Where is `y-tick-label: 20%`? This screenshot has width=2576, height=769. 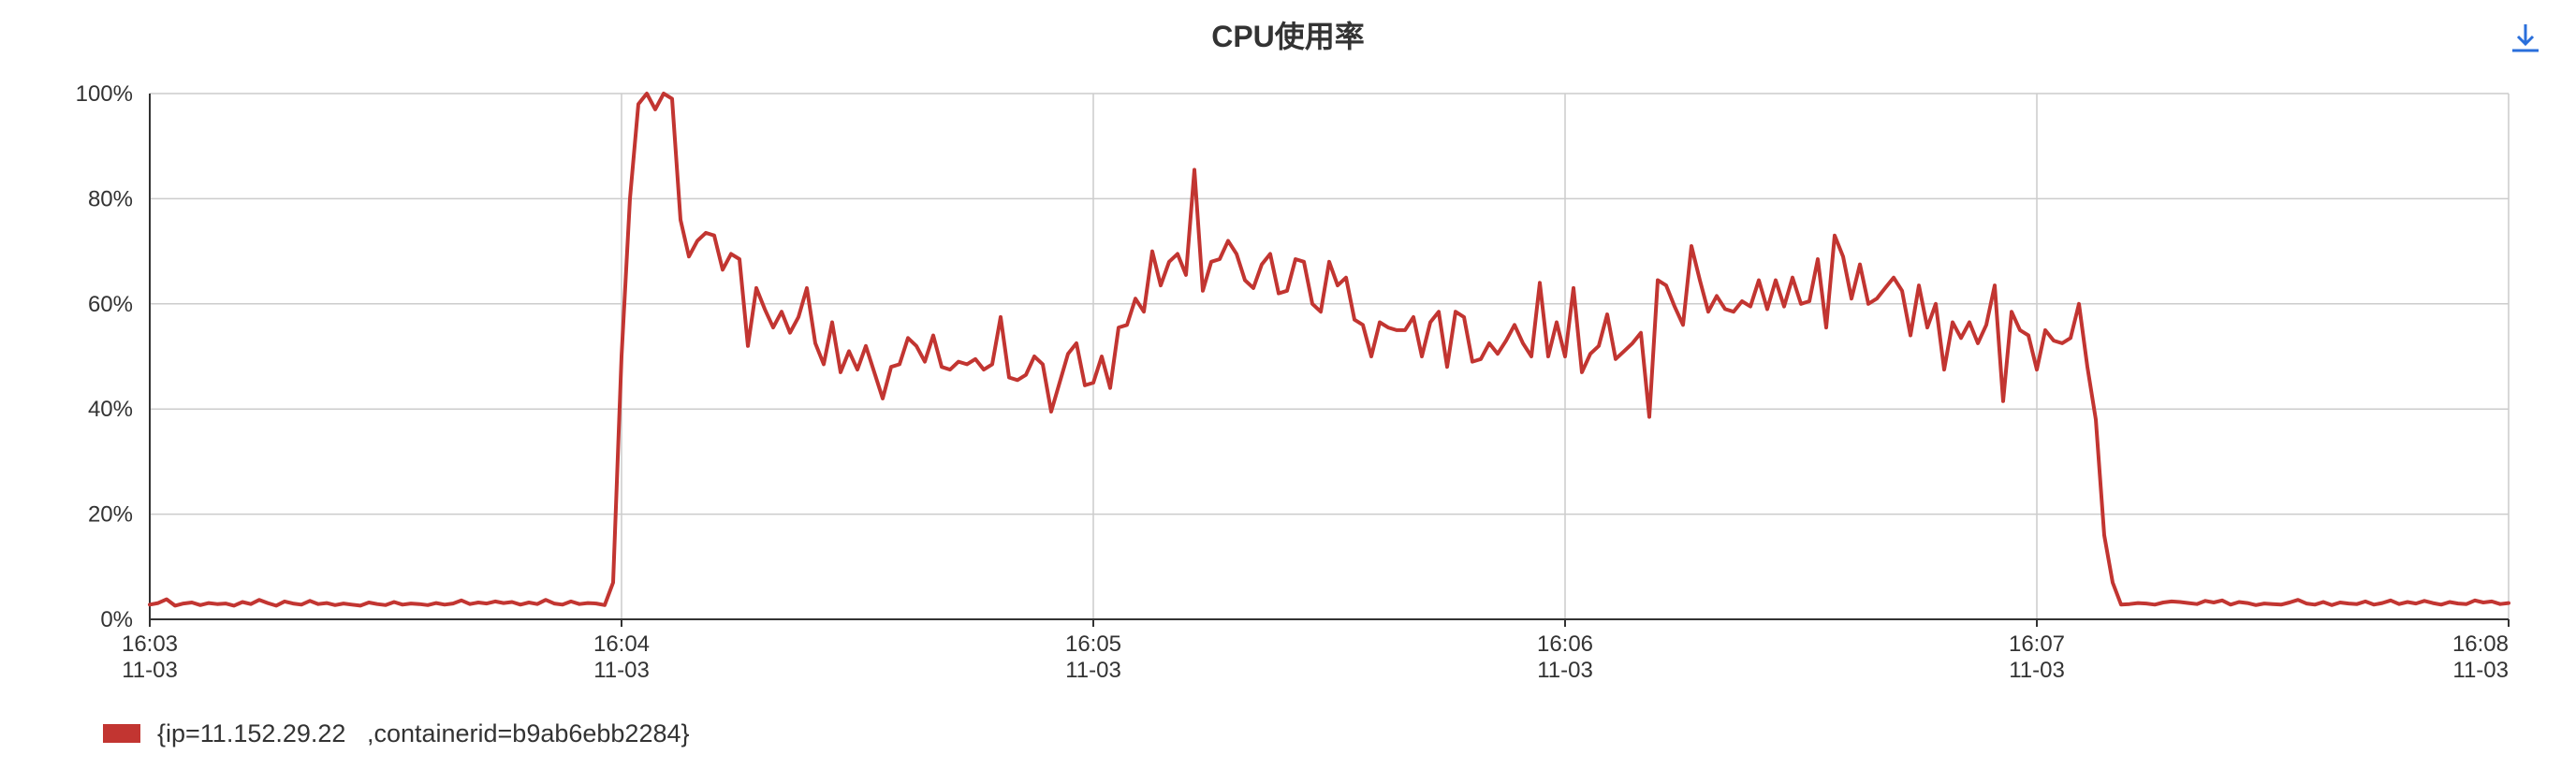
y-tick-label: 20% is located at coordinates (110, 515).